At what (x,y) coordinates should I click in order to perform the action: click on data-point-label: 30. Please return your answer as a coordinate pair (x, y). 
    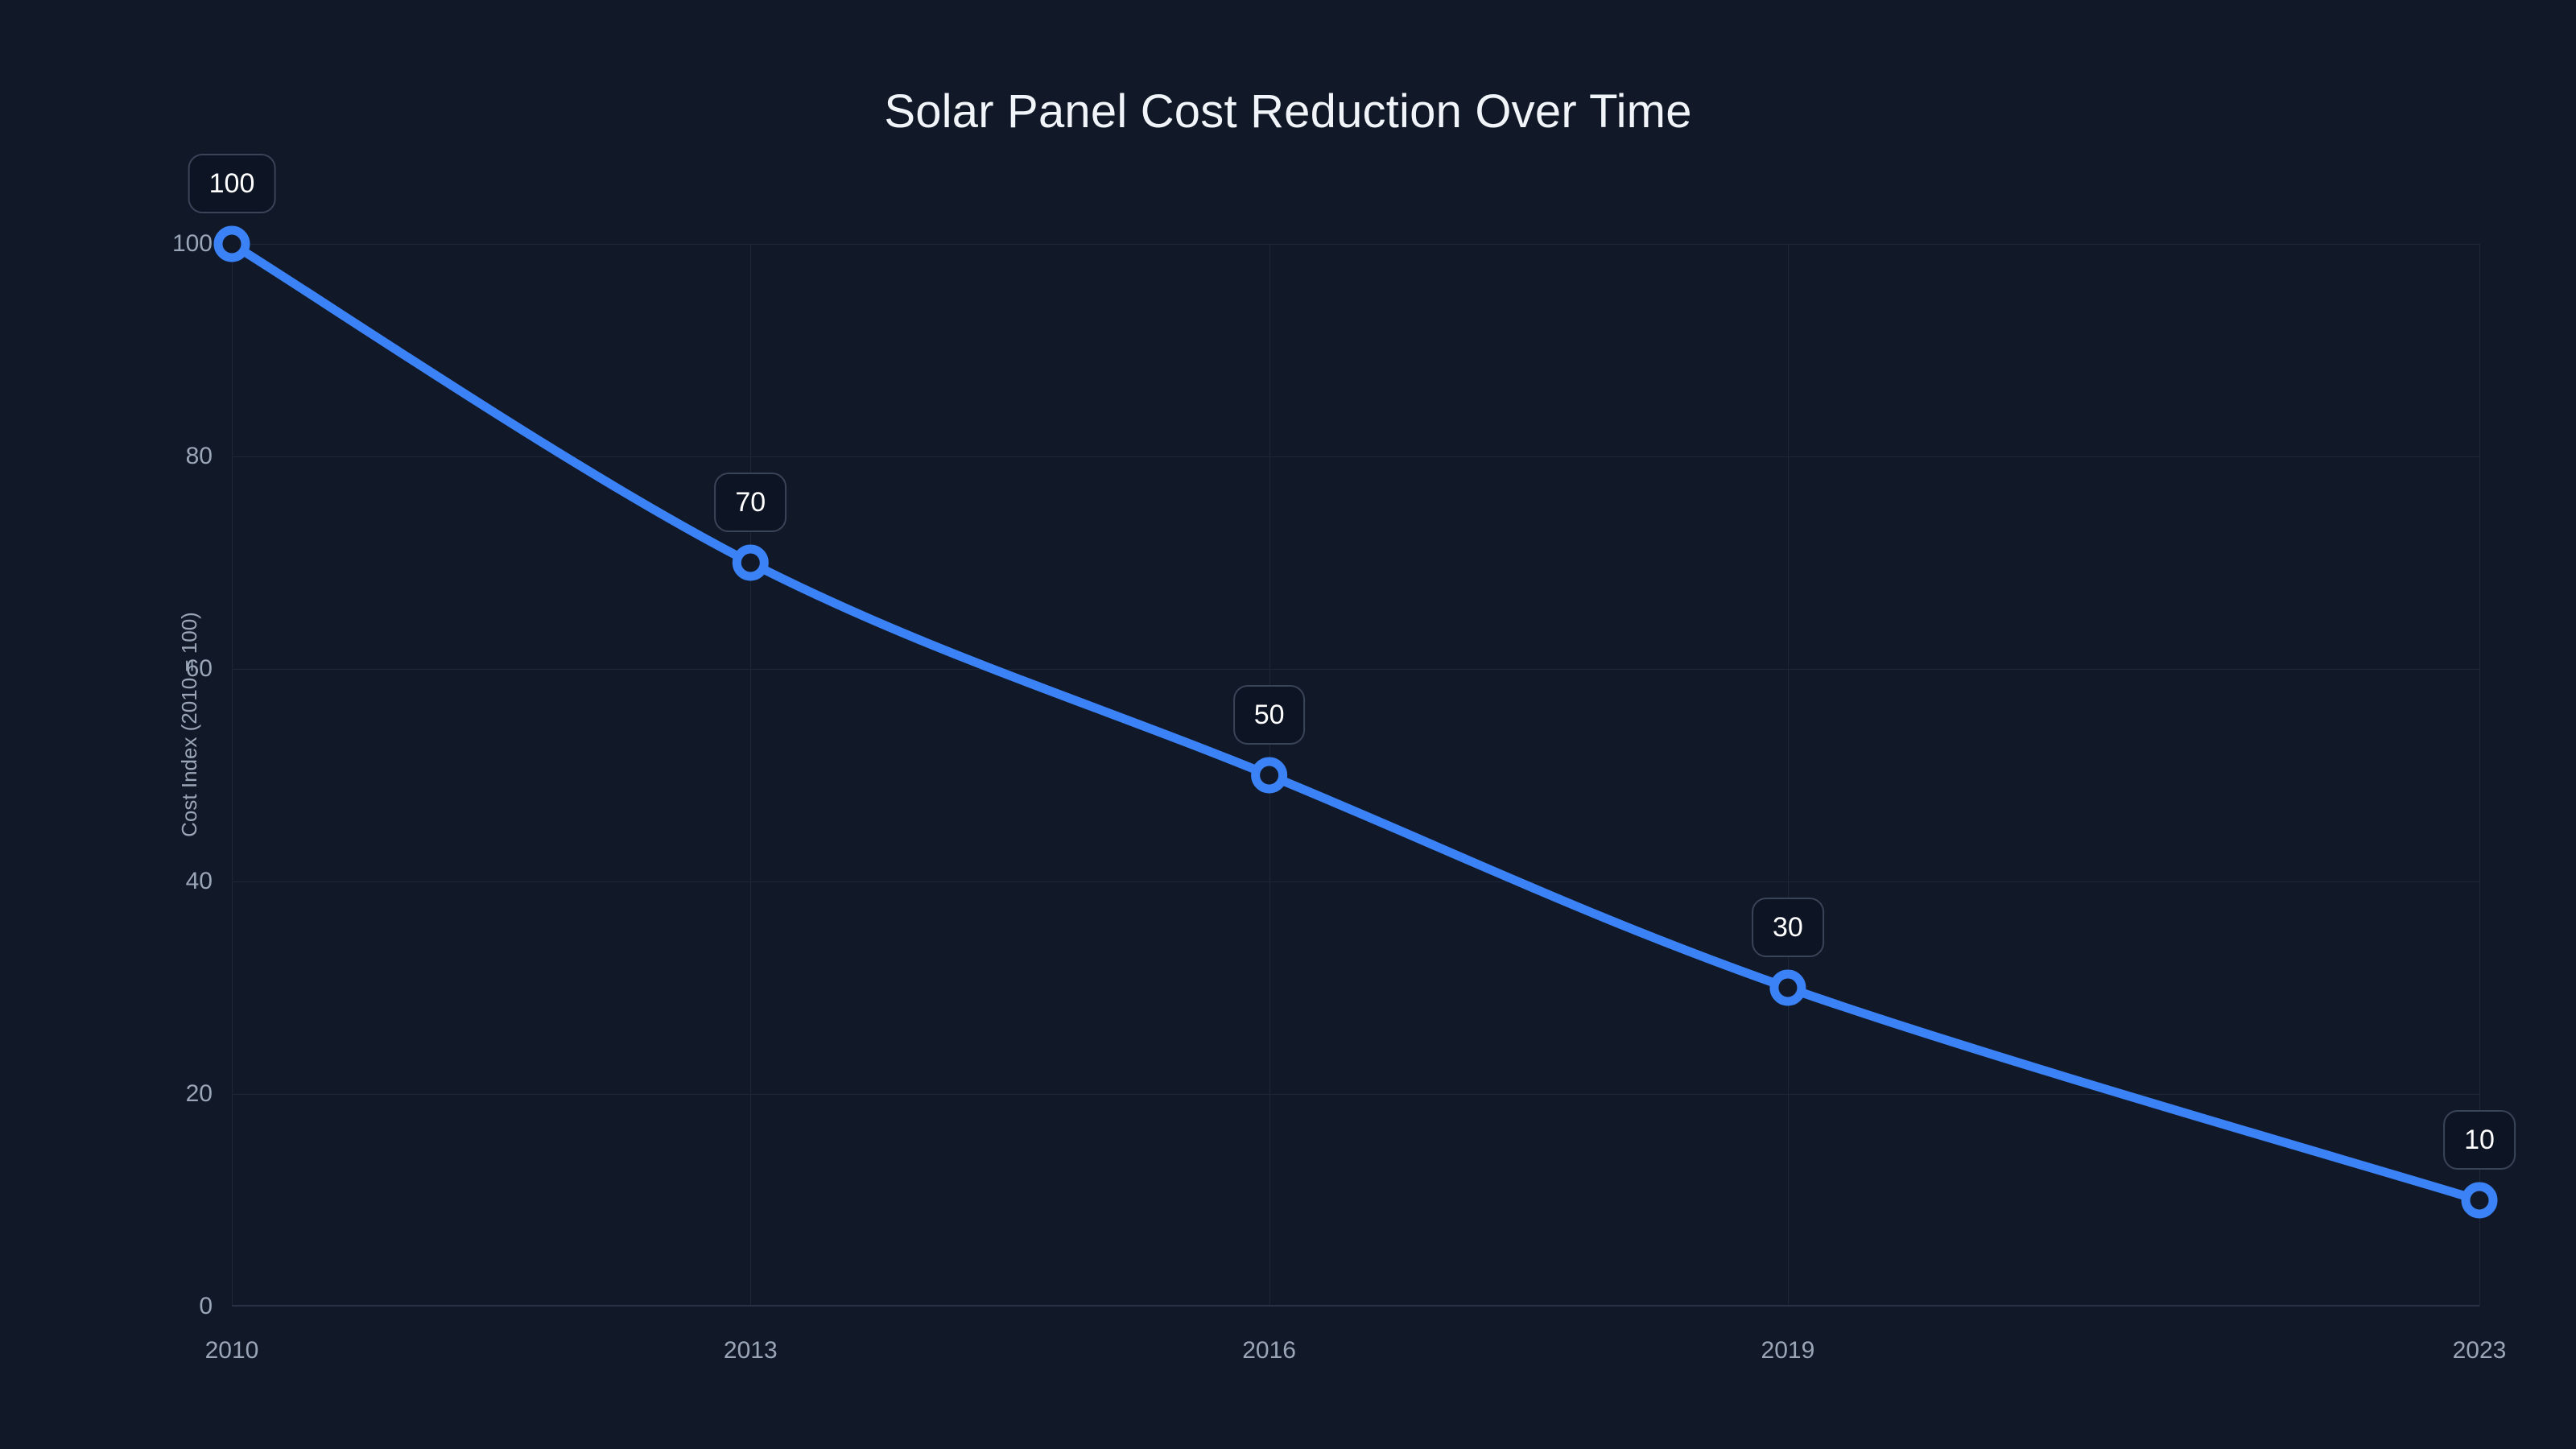
    Looking at the image, I should click on (1788, 927).